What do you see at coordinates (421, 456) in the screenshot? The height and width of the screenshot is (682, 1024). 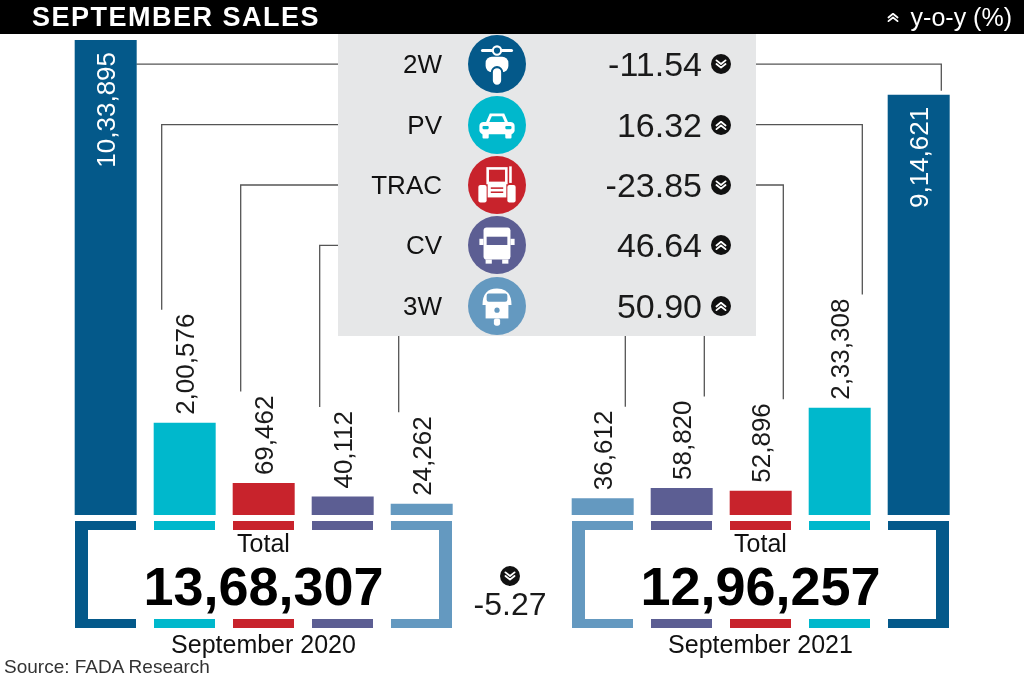 I see `data-label: 24,262` at bounding box center [421, 456].